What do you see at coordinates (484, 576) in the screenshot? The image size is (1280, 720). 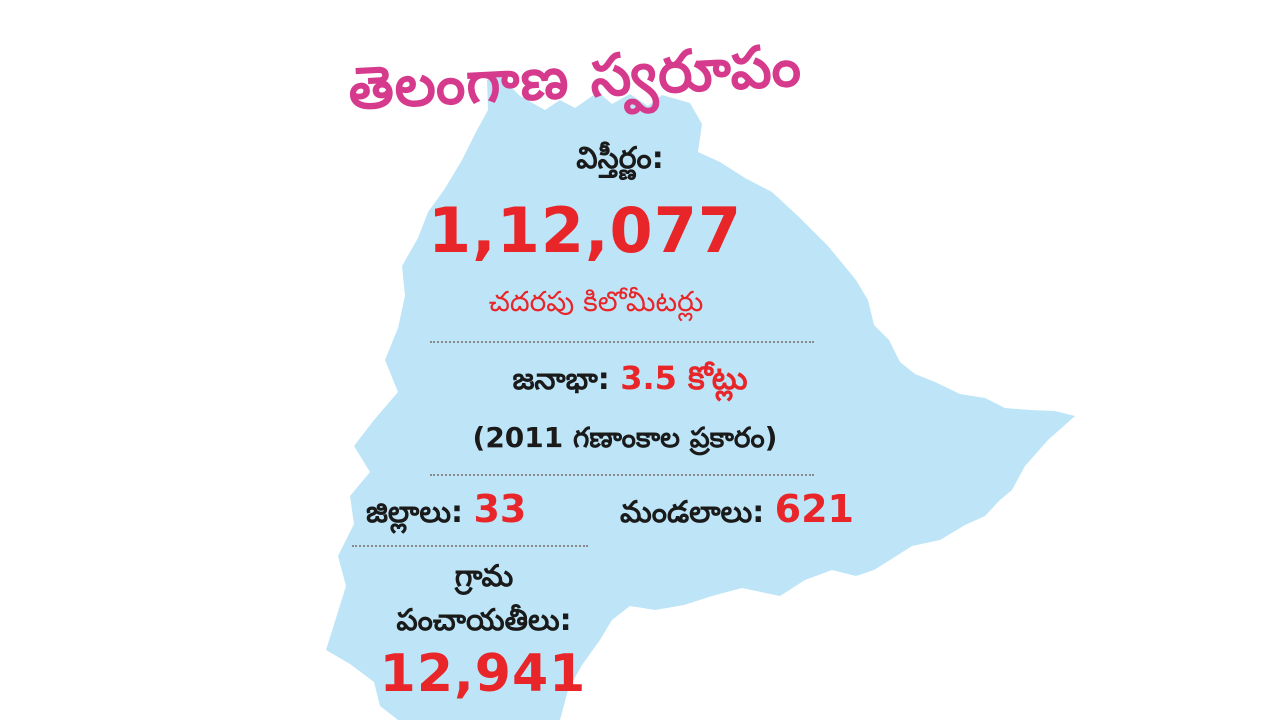 I see `gram-panchayat-label-line1: గ్రామ` at bounding box center [484, 576].